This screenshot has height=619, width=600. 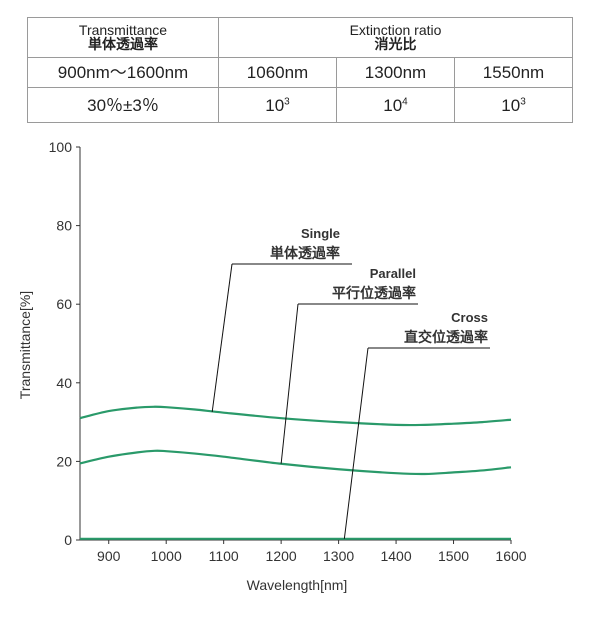 I want to click on x-axis-label: Wavelength[nm], so click(x=297, y=585).